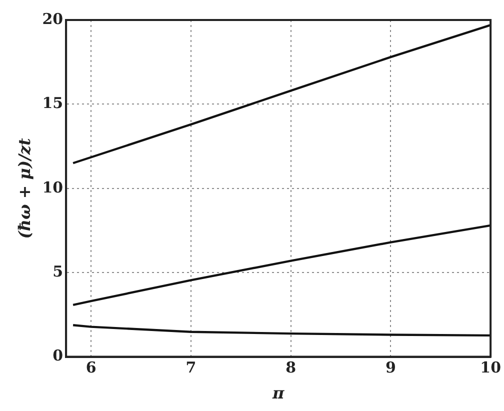 This screenshot has height=411, width=504. I want to click on x-tick-label: 8, so click(291, 367).